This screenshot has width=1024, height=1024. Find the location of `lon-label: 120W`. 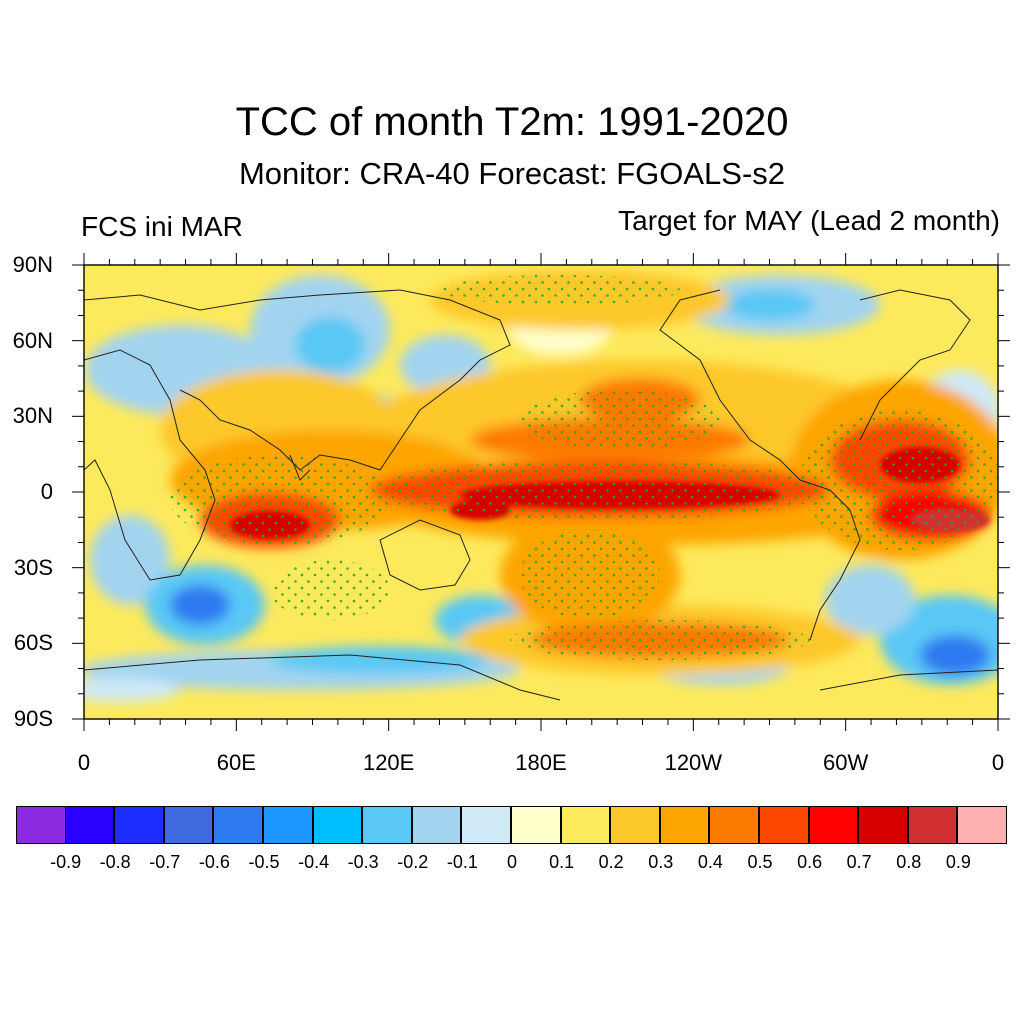

lon-label: 120W is located at coordinates (693, 762).